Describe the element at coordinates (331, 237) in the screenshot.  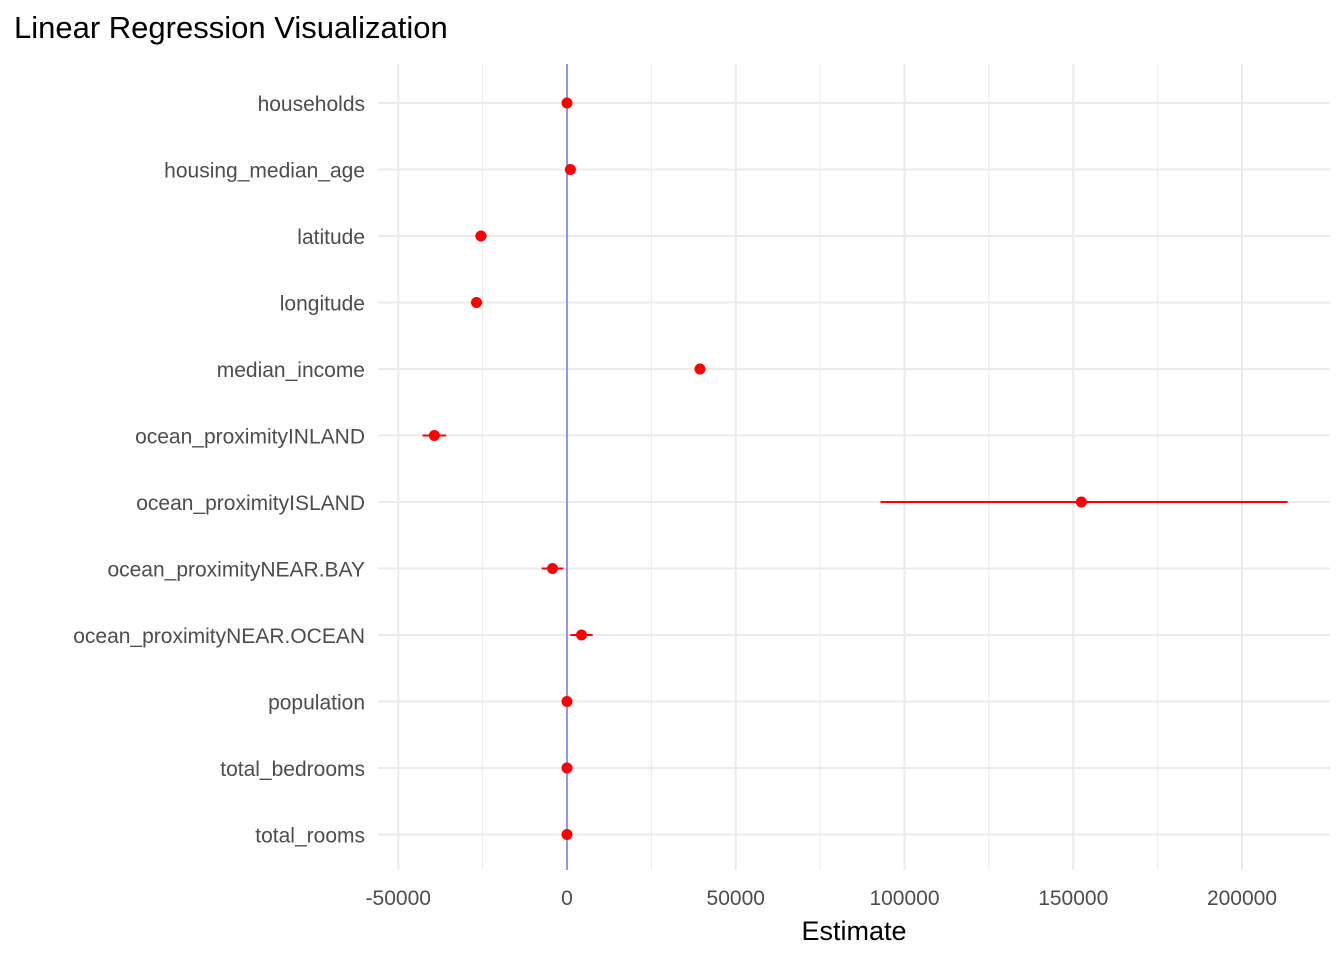
I see `y-label-latitude: latitude` at that location.